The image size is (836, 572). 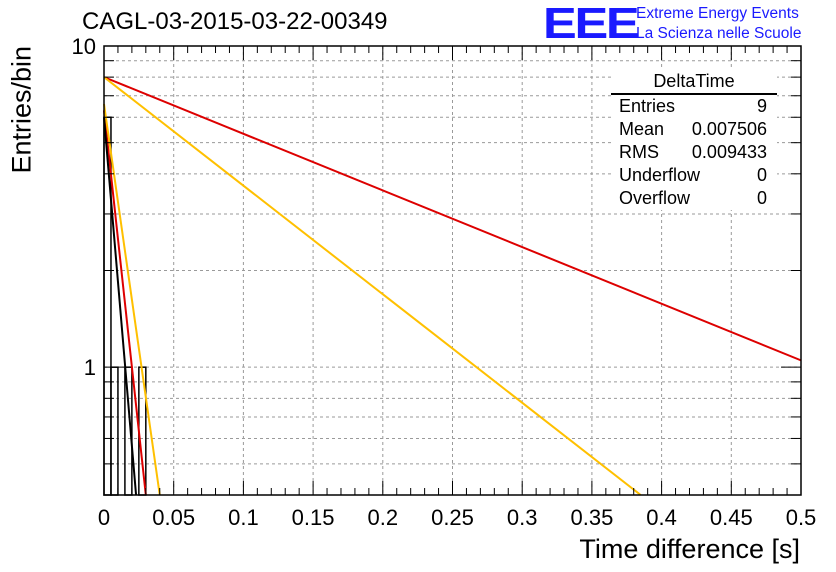 What do you see at coordinates (591, 517) in the screenshot?
I see `x-tick-label: 0.35` at bounding box center [591, 517].